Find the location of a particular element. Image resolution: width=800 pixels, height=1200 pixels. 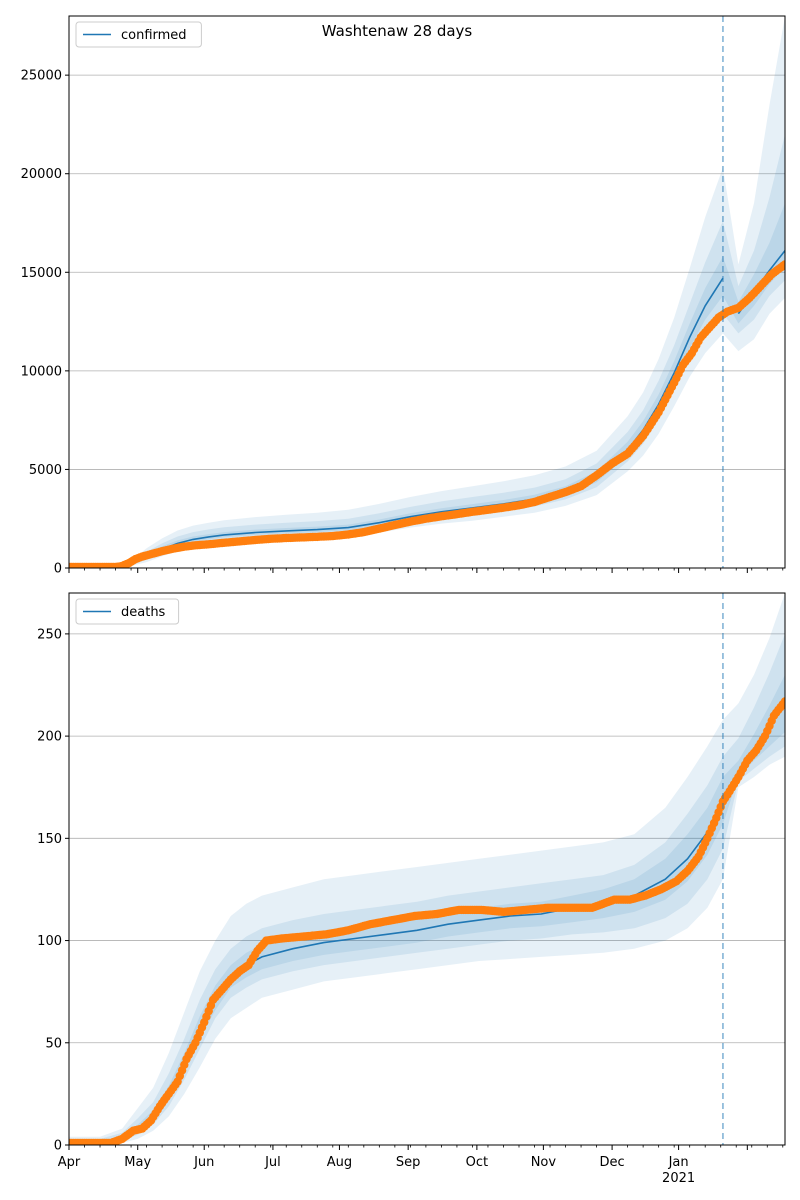

x-tick-label: Jul is located at coordinates (272, 1162).